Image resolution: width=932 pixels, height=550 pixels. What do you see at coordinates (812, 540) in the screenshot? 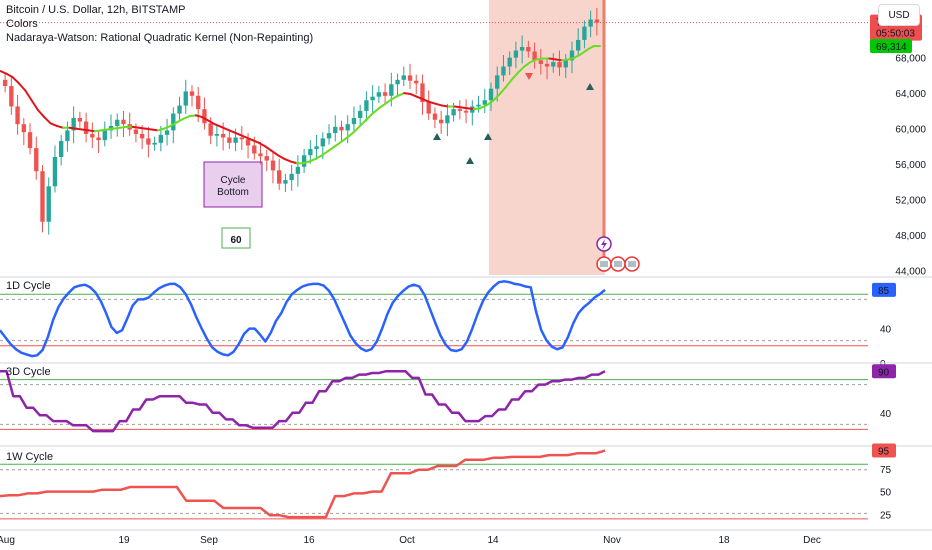
I see `time-tick-label: Dec` at bounding box center [812, 540].